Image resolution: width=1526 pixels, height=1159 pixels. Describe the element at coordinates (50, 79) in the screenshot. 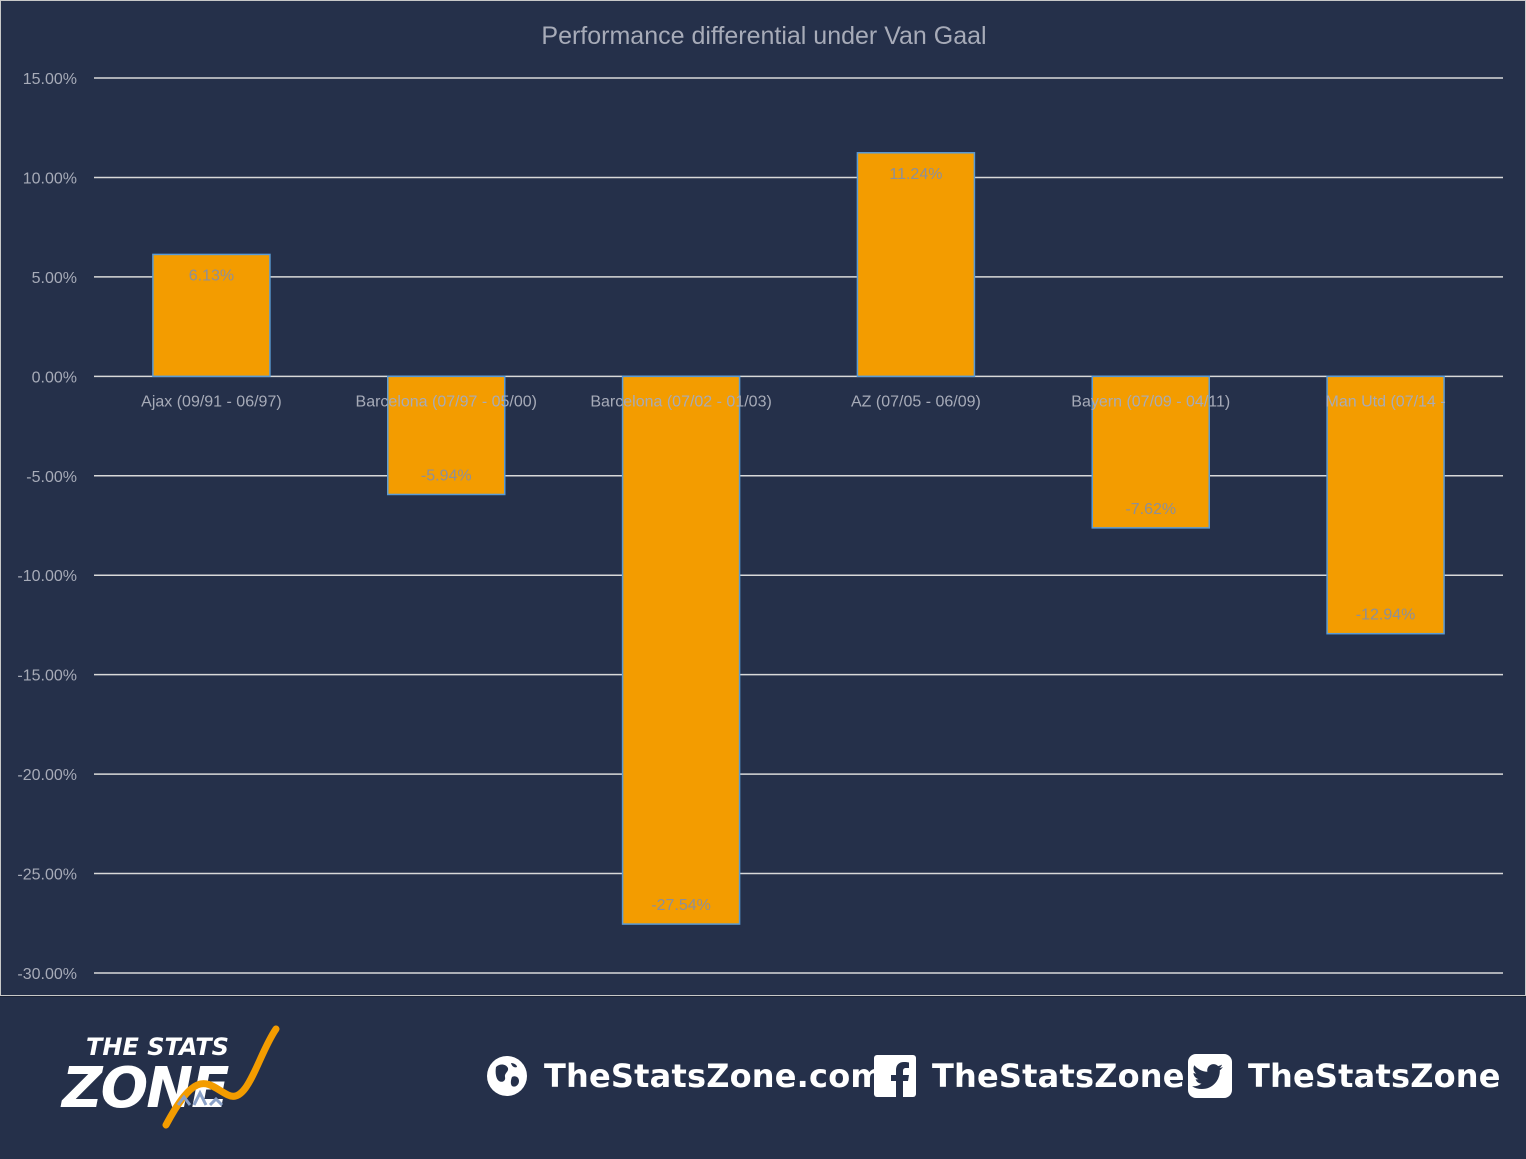

I see `y-tick-label: 15.00%` at that location.